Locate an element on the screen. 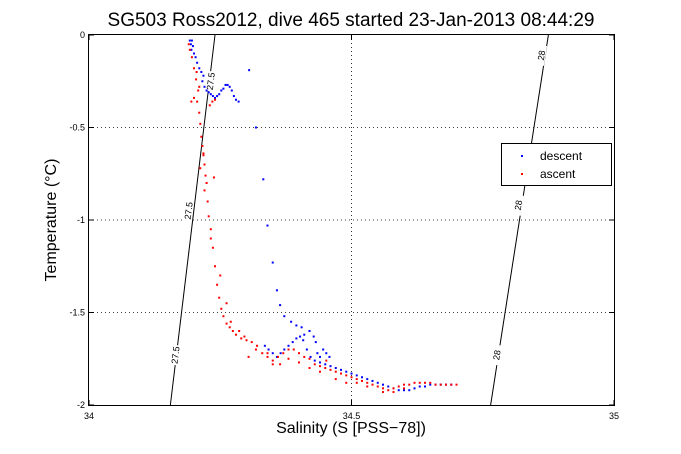 This screenshot has height=454, width=681. y-axis-label: Temperature (°C) is located at coordinates (51, 220).